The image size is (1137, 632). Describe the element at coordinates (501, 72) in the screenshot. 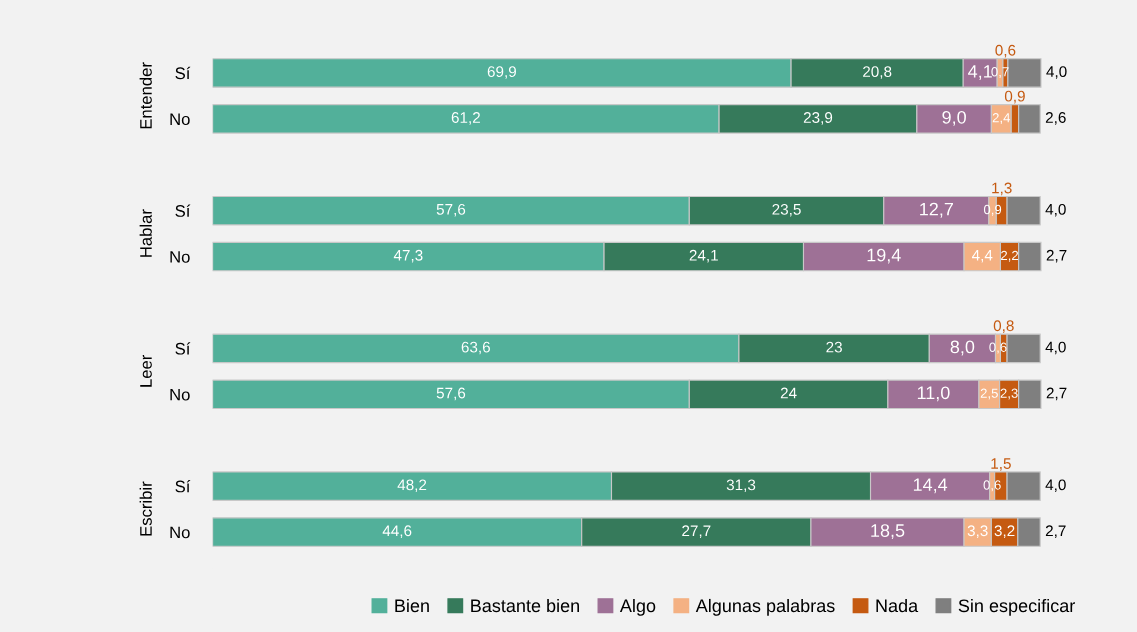

I see `data-label: 69,9` at that location.